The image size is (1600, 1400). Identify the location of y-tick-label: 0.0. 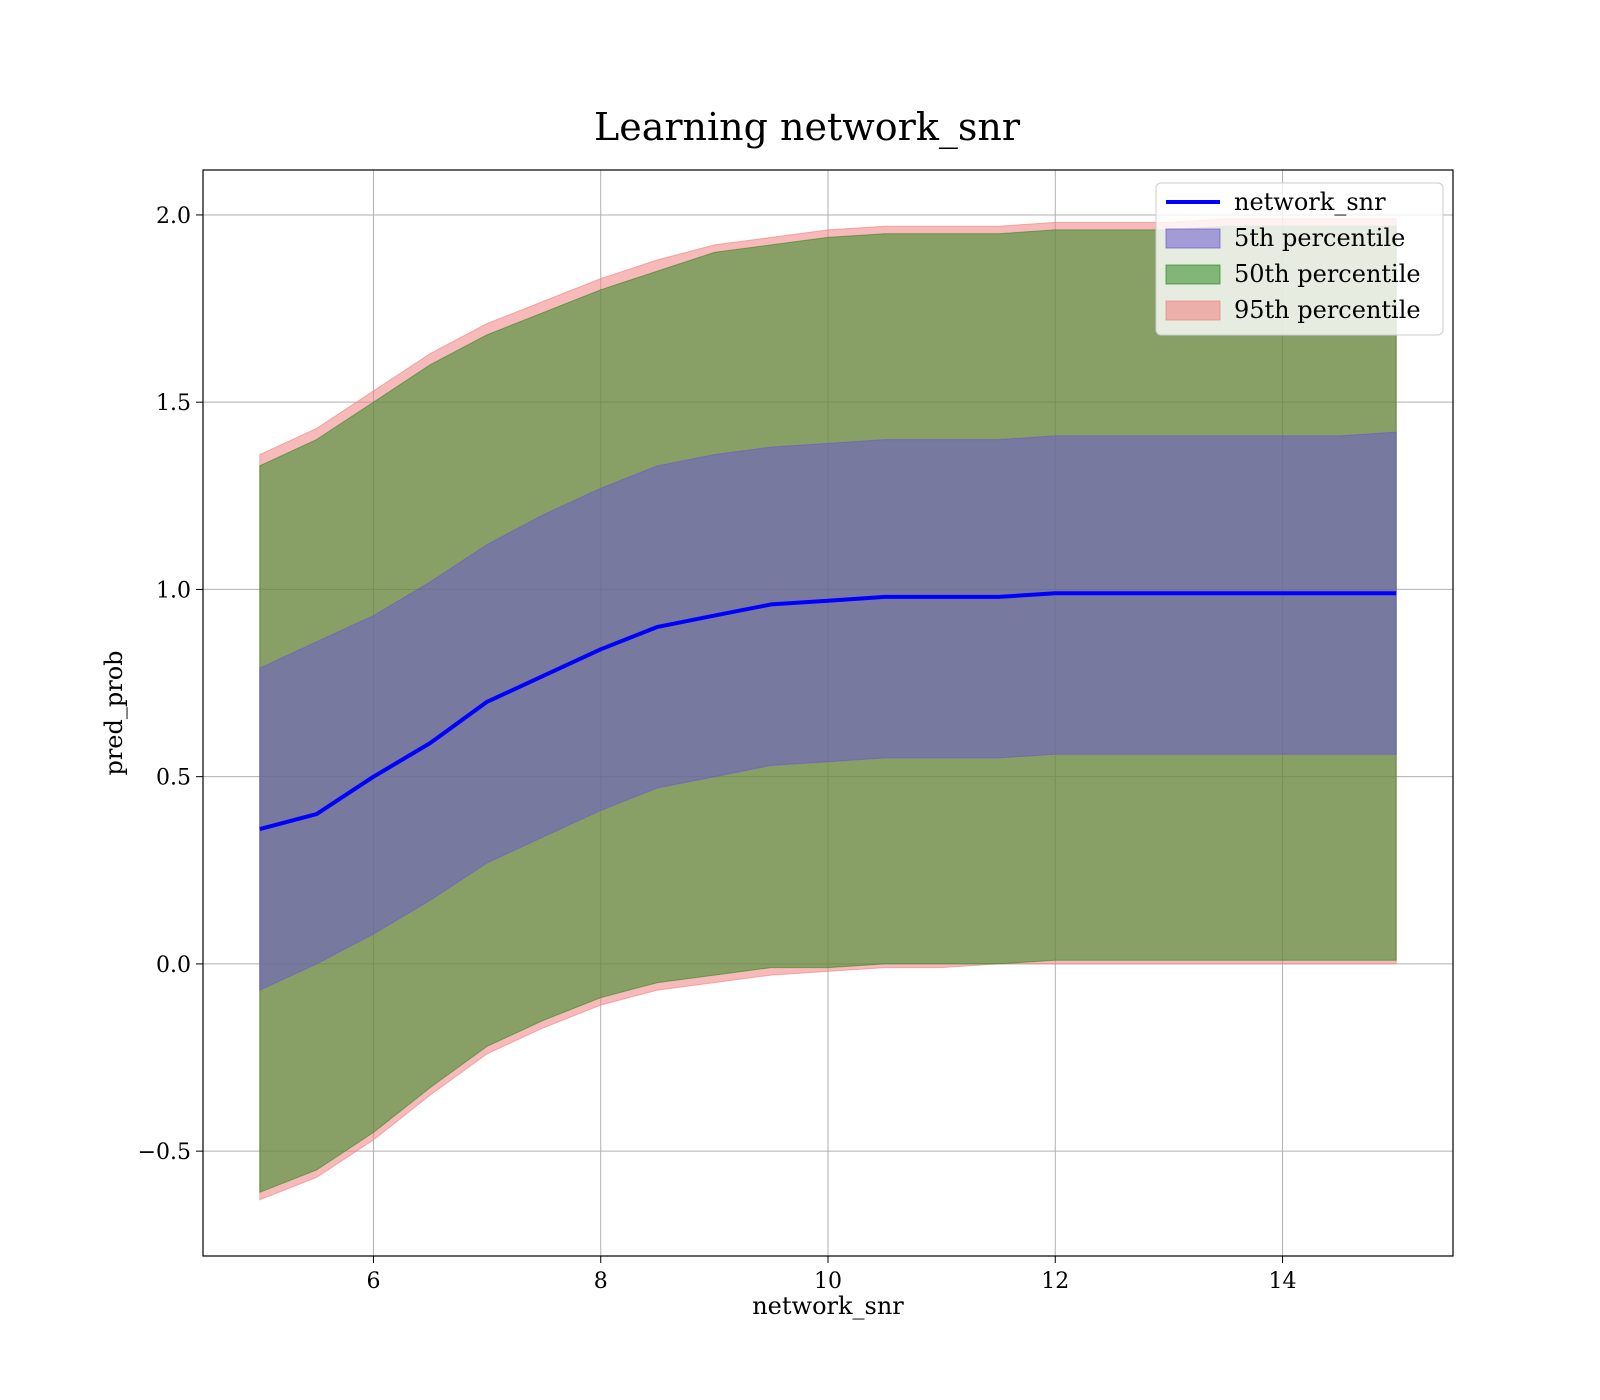
(173, 965).